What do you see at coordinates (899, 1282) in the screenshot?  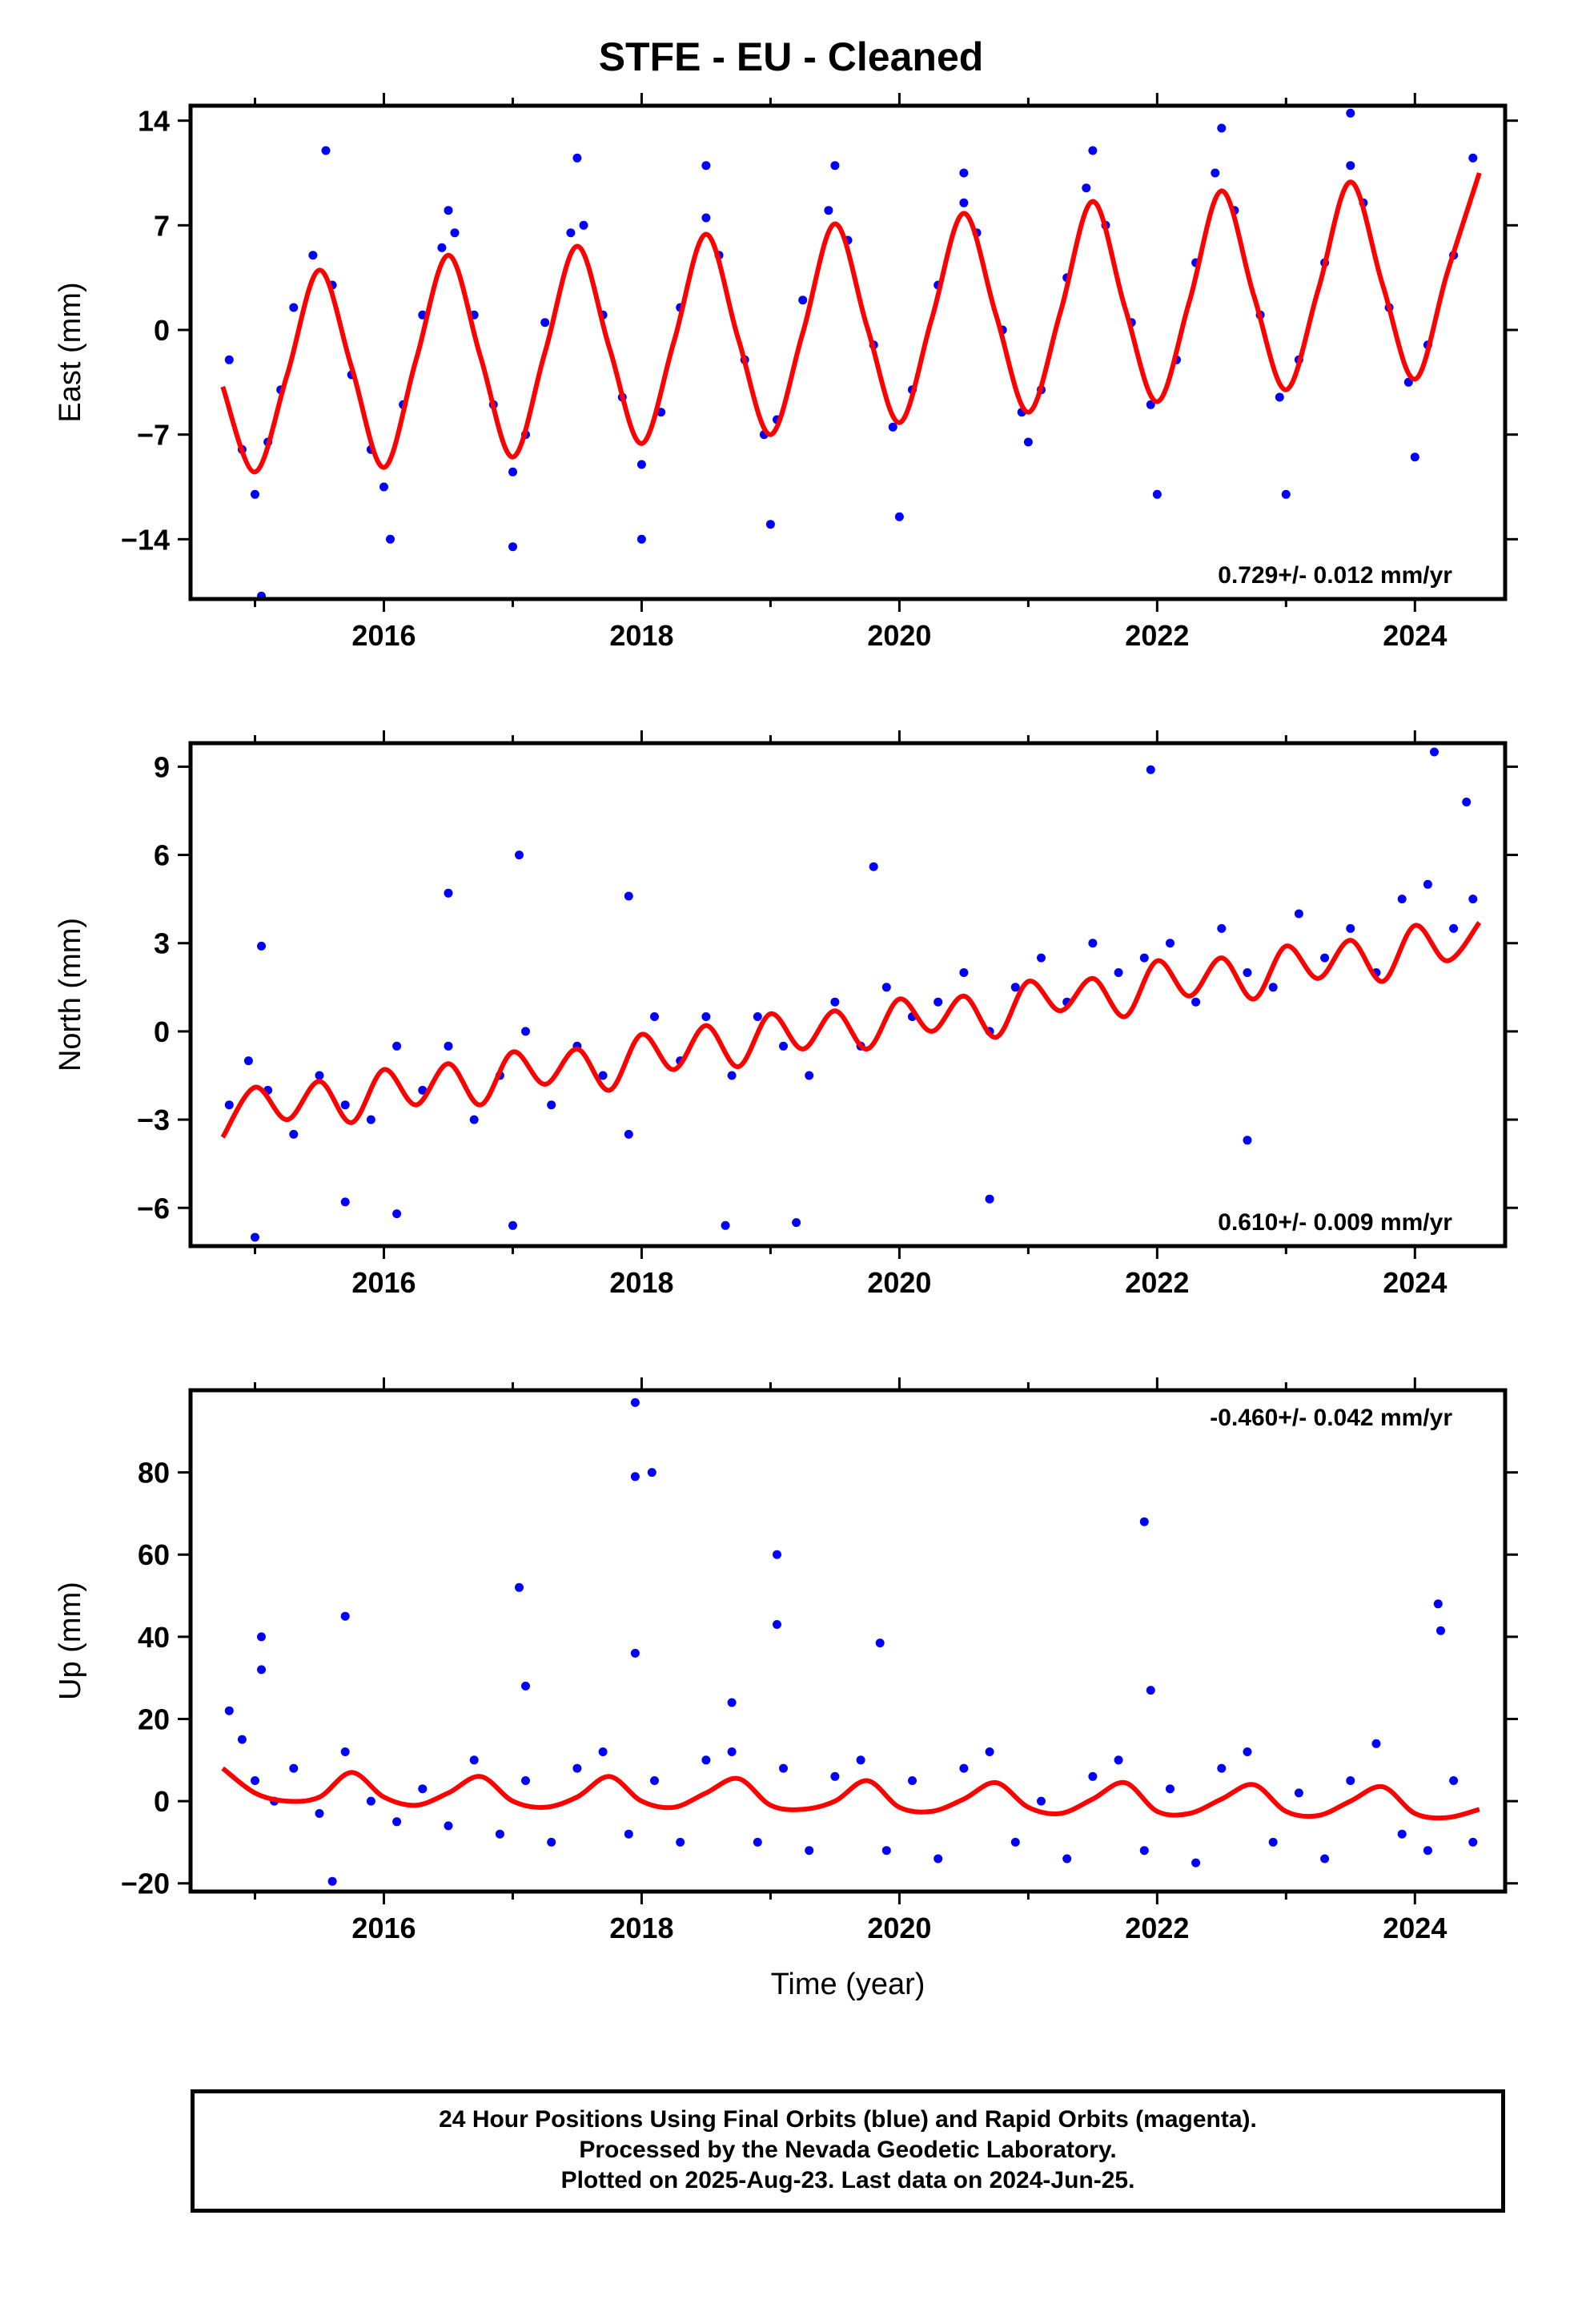 I see `north-x-tick-label: 2020` at bounding box center [899, 1282].